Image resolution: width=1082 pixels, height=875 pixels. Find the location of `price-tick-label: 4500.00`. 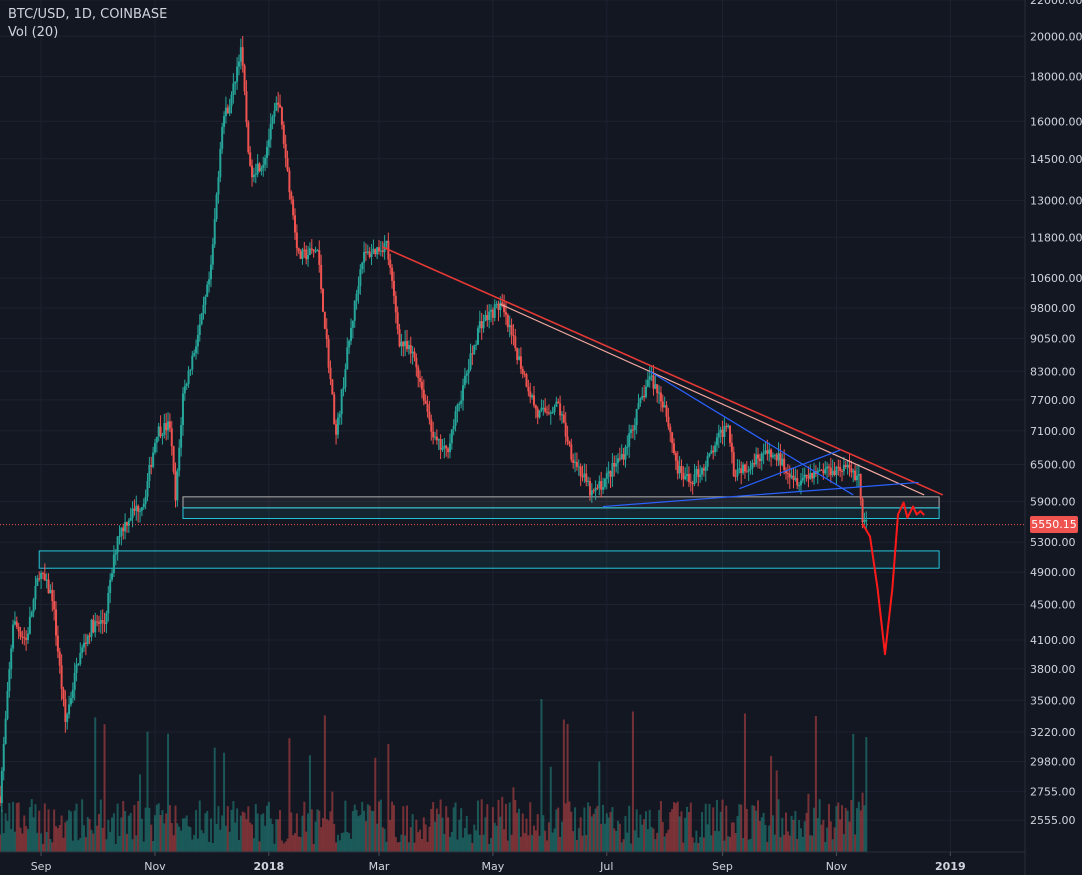

price-tick-label: 4500.00 is located at coordinates (1053, 605).